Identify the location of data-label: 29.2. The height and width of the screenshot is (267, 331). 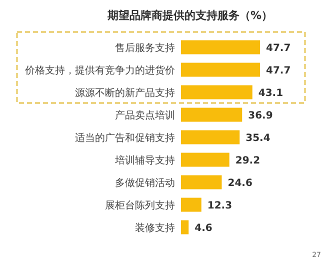
(247, 160).